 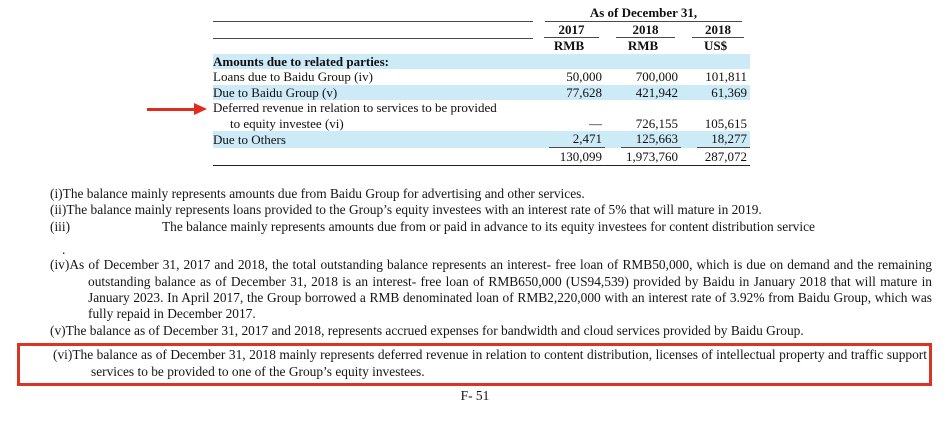 What do you see at coordinates (481, 46) in the screenshot?
I see `table-header-unit-row: RMB RMB US$` at bounding box center [481, 46].